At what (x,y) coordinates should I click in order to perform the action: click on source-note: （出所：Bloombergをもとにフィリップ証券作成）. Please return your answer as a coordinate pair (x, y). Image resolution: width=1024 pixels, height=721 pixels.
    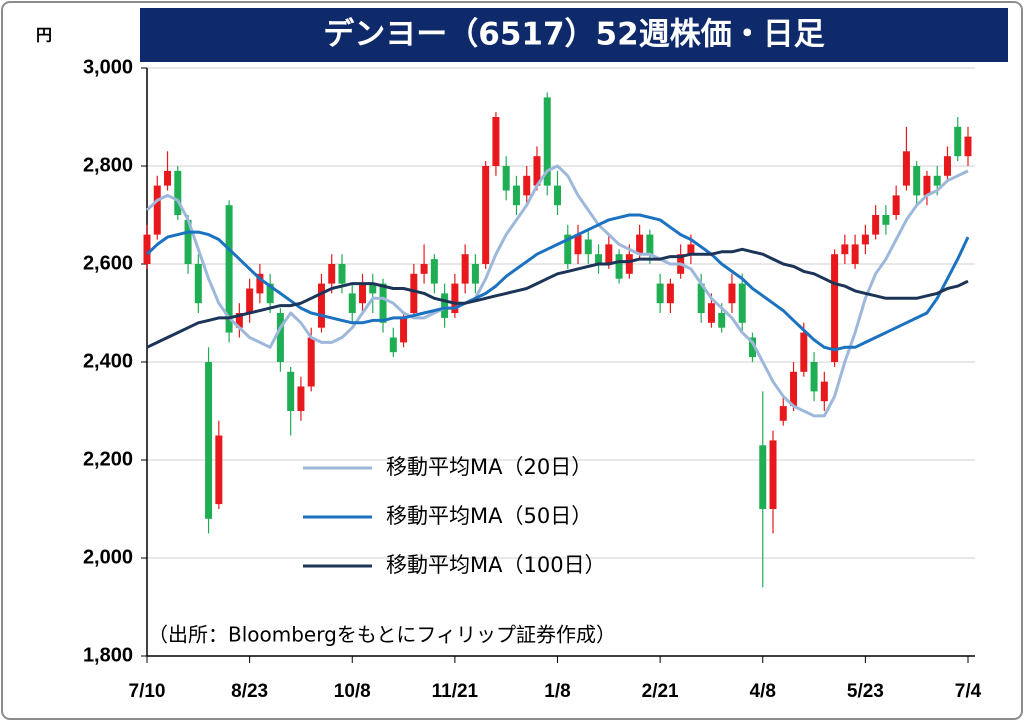
    Looking at the image, I should click on (382, 635).